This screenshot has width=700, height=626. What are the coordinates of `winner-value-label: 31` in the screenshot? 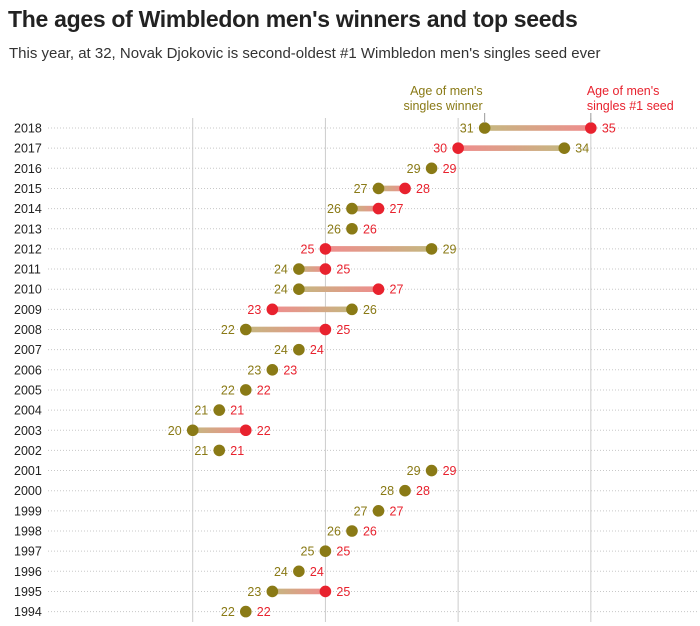 It's located at (467, 129).